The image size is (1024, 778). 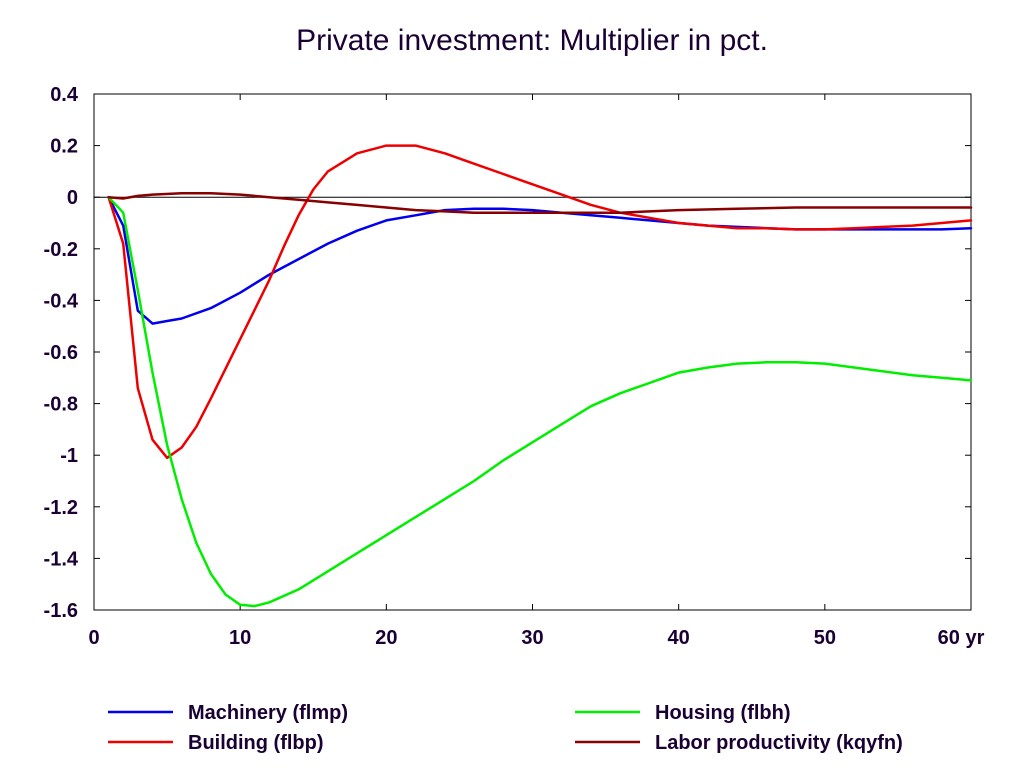 What do you see at coordinates (61, 405) in the screenshot?
I see `y-tick-label: -0.8` at bounding box center [61, 405].